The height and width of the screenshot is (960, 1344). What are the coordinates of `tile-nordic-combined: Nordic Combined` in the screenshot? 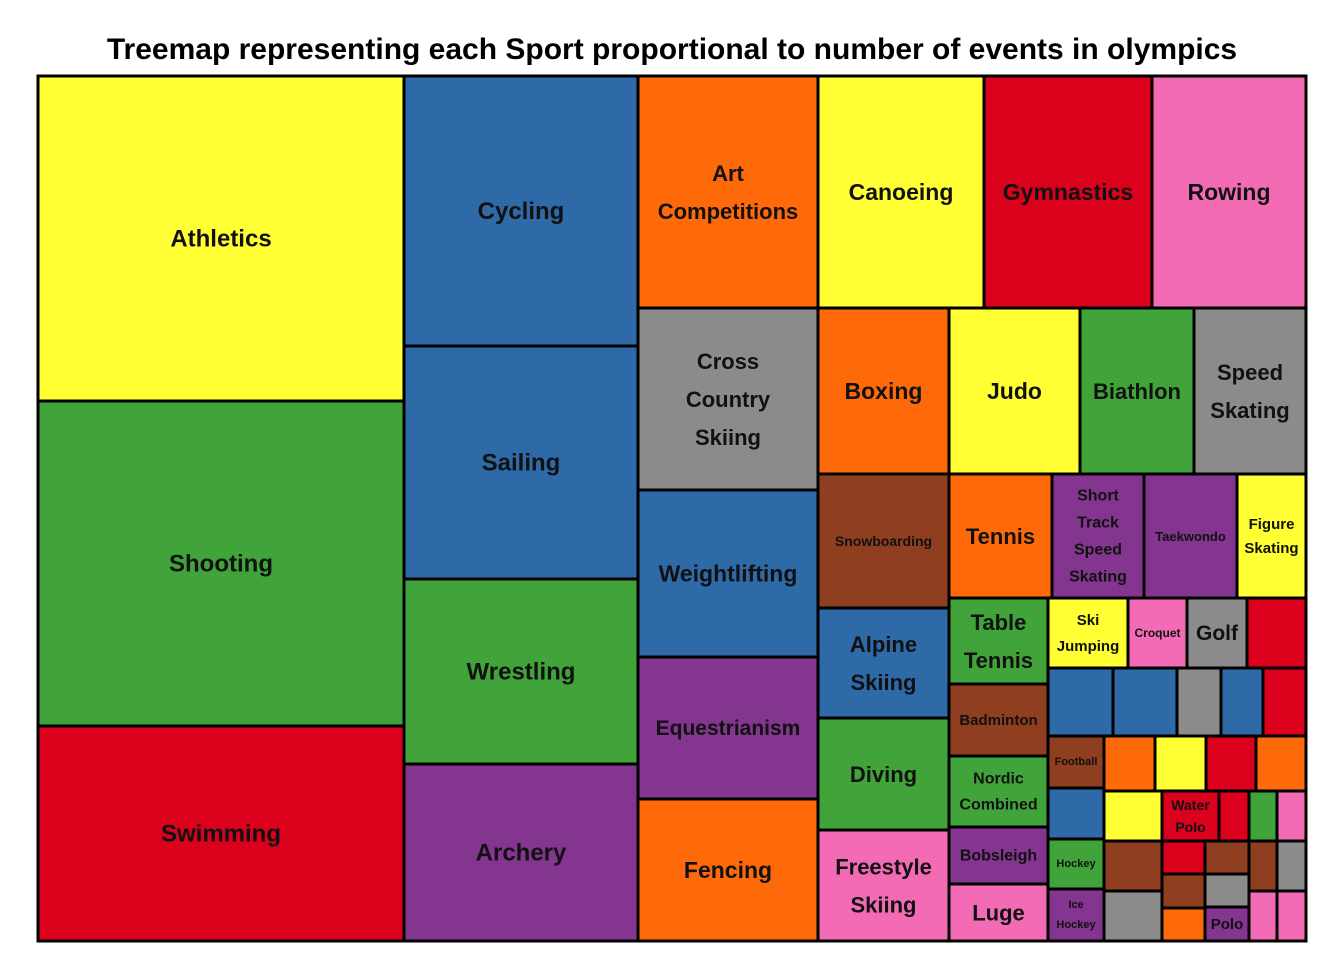 It's located at (998, 791).